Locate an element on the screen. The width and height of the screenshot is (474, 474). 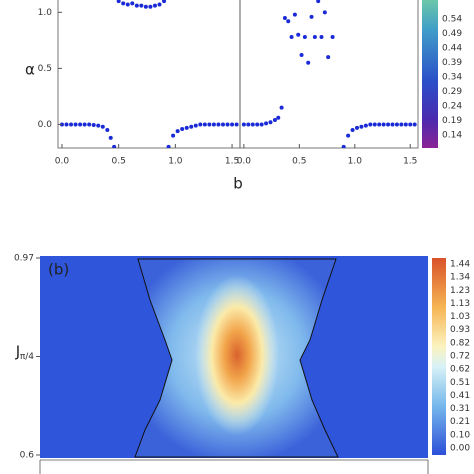
colorbar-tick-label: 1.34 is located at coordinates (460, 278).